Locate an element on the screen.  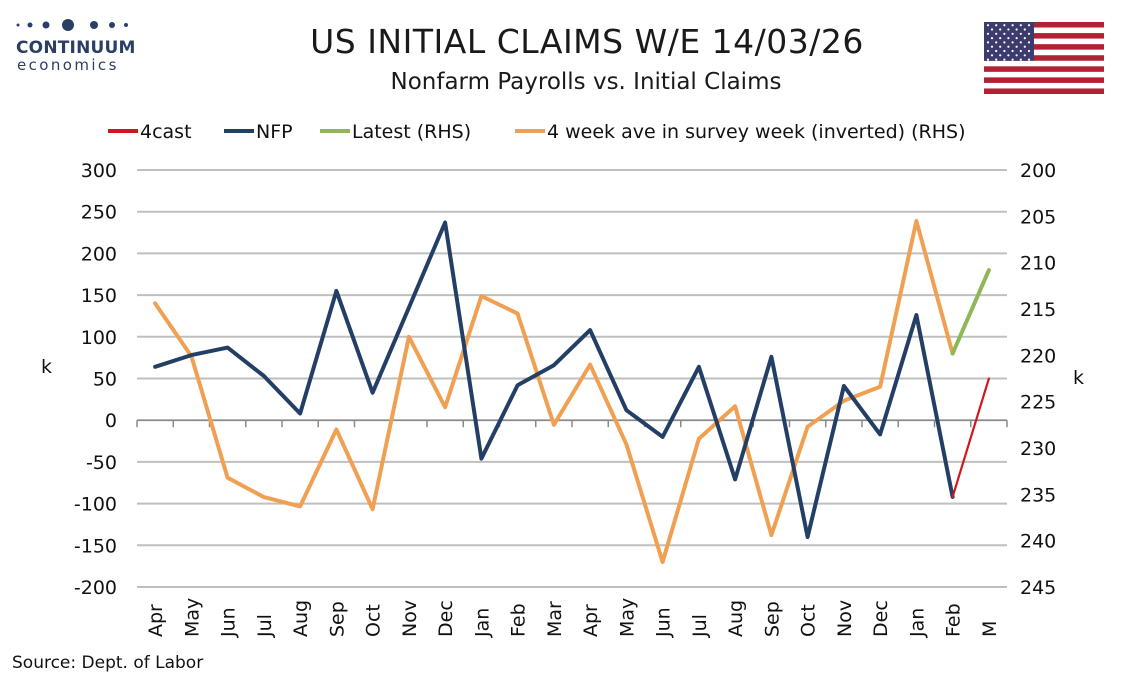
y-tick-right: 200 is located at coordinates (1038, 171).